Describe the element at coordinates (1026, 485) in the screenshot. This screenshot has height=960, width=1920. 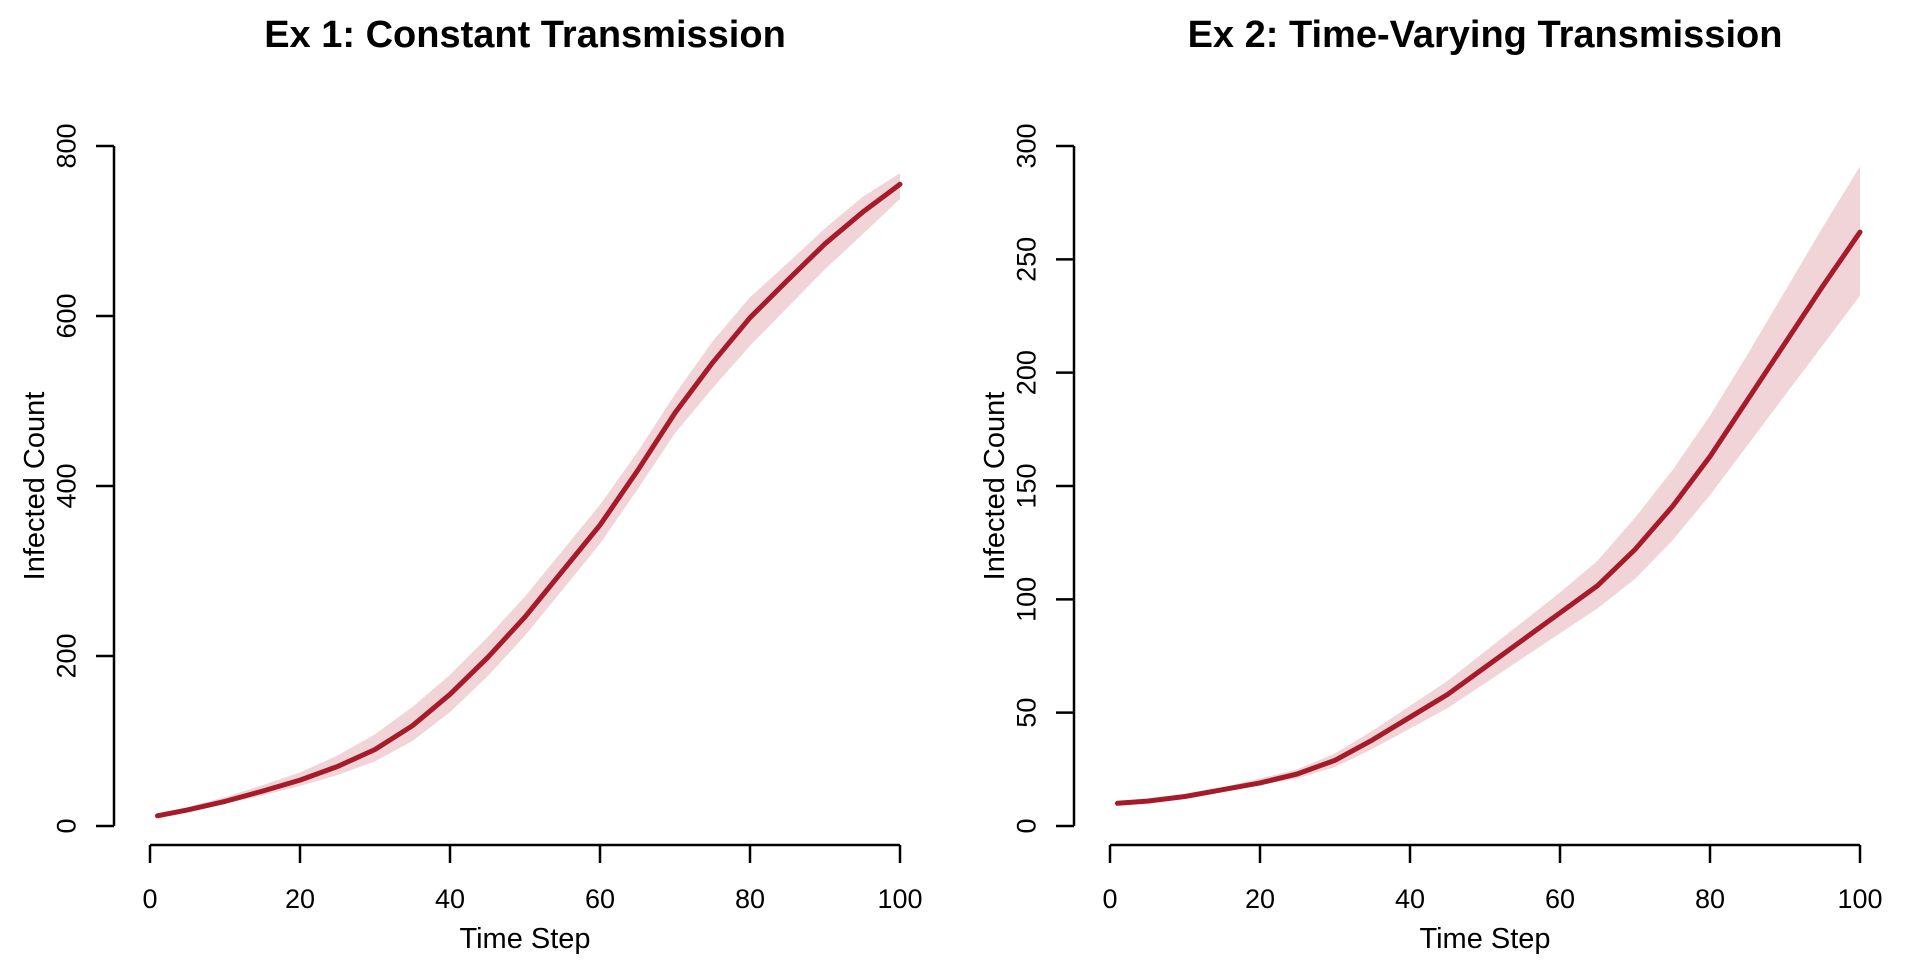
I see `y-axis-tick-label: 150` at that location.